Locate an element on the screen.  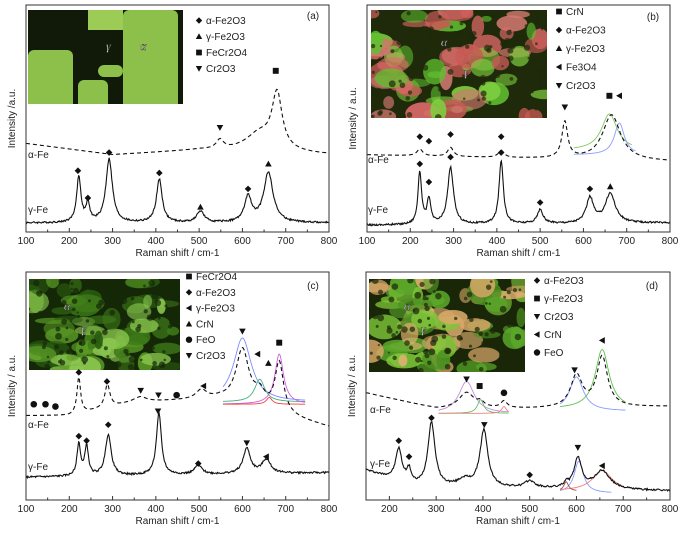
x-tick-label: 500 is located at coordinates (540, 241).